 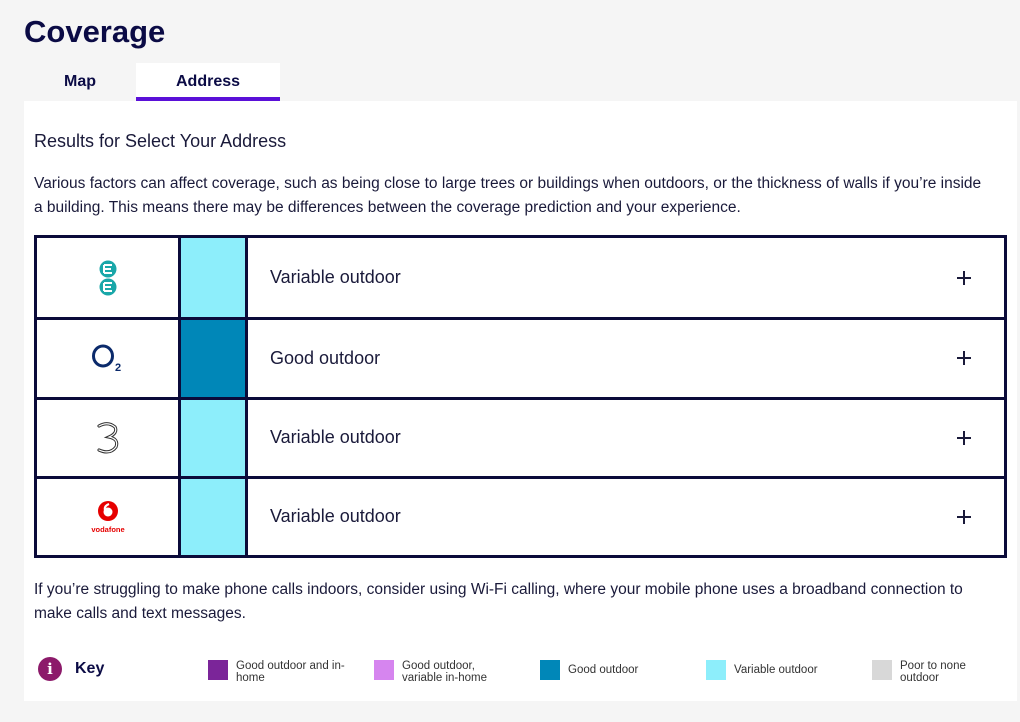 What do you see at coordinates (586, 358) in the screenshot?
I see `coverage-status: Good outdoor` at bounding box center [586, 358].